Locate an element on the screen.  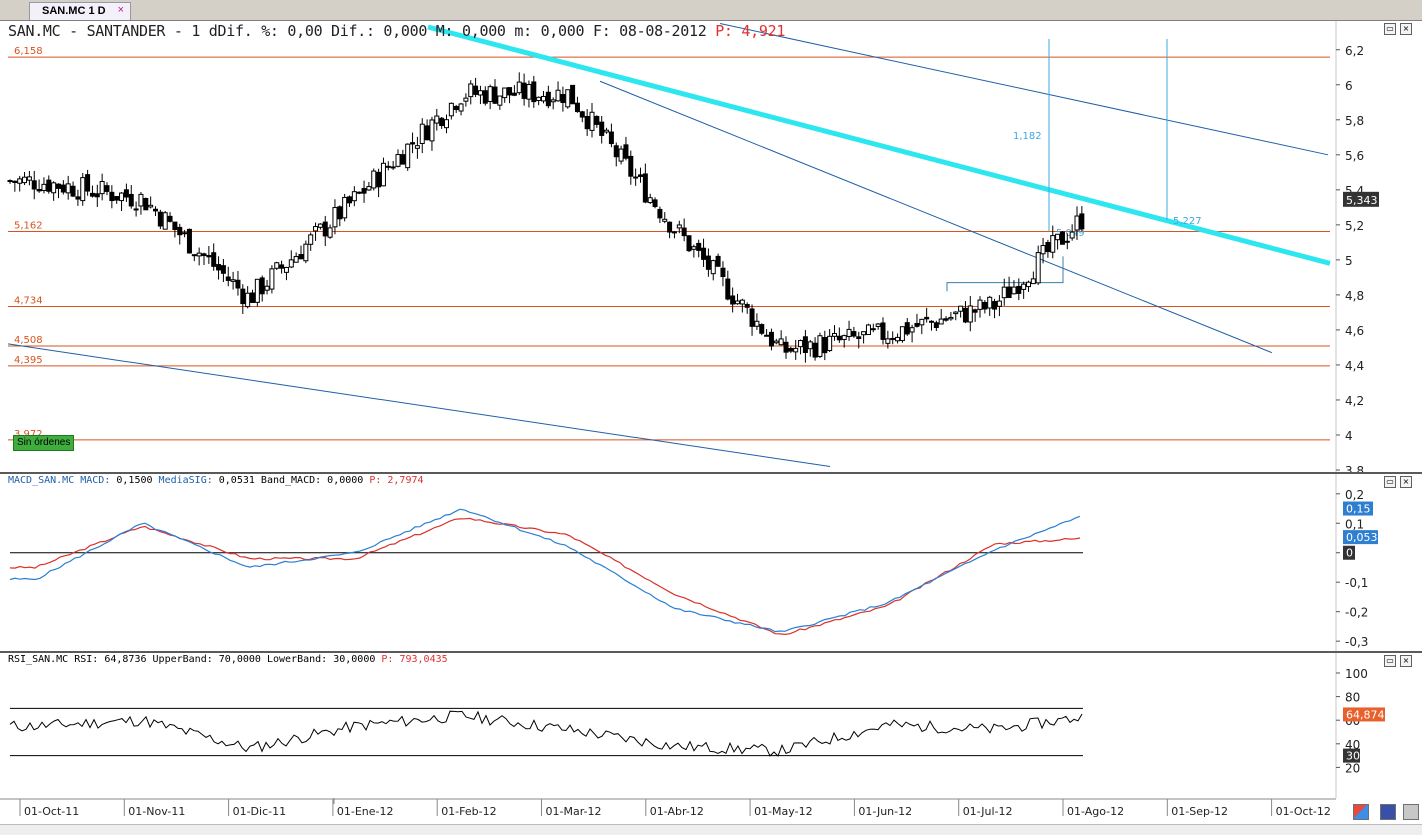
horizontal-scrollbar is located at coordinates (711, 829).